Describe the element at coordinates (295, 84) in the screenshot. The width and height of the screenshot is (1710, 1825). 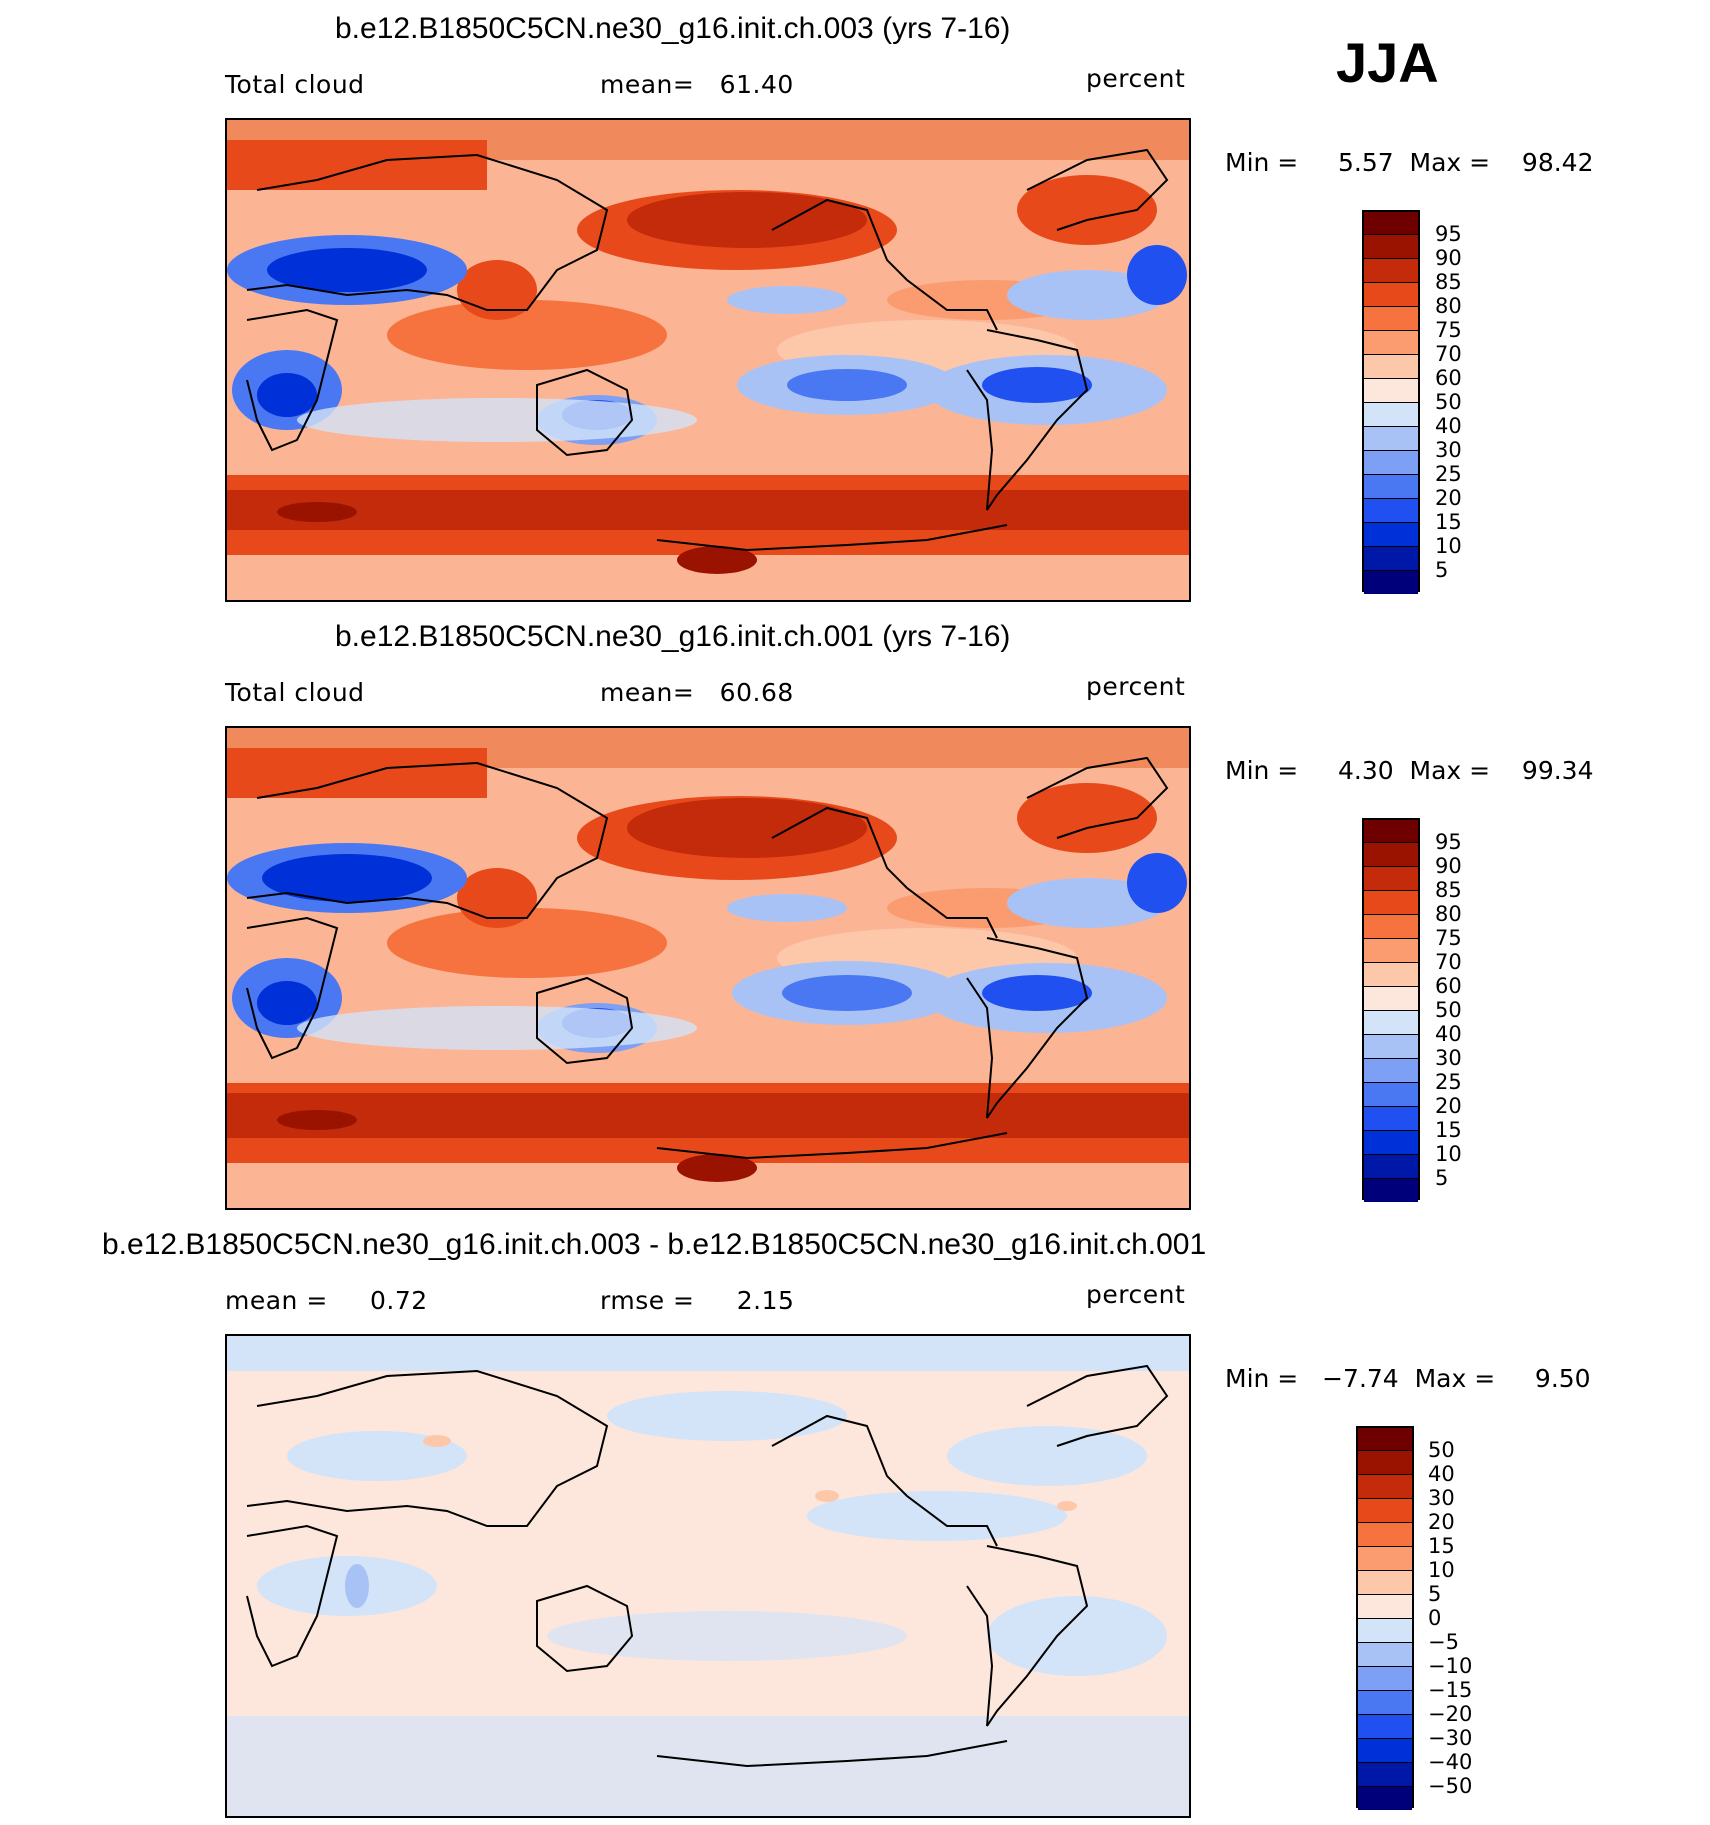
I see `panel-1-variable-label: Total cloud` at that location.